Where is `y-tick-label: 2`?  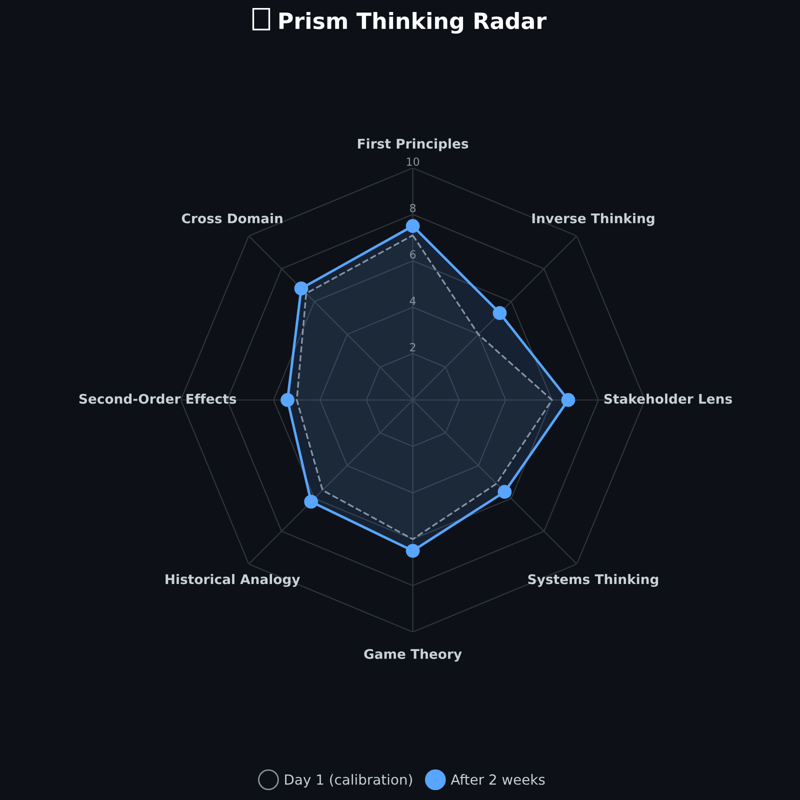
y-tick-label: 2 is located at coordinates (413, 347).